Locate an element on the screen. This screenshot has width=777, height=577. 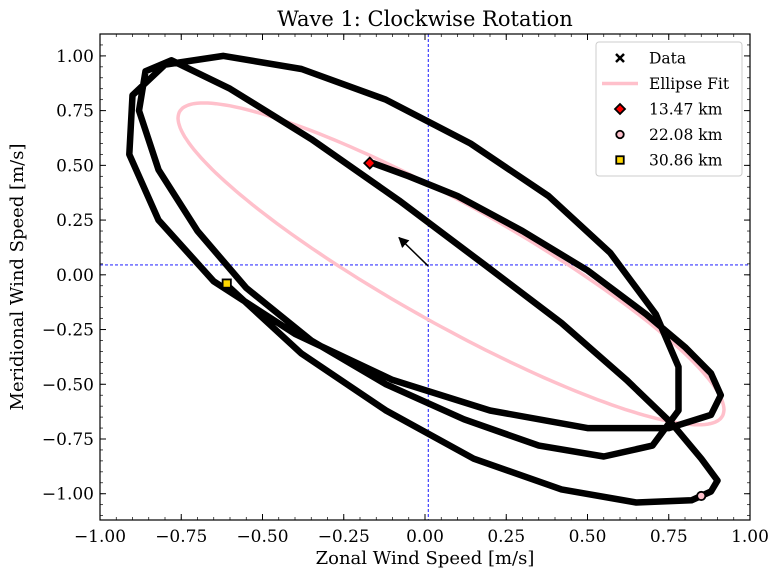
x-tick-label: −0.75 is located at coordinates (181, 537).